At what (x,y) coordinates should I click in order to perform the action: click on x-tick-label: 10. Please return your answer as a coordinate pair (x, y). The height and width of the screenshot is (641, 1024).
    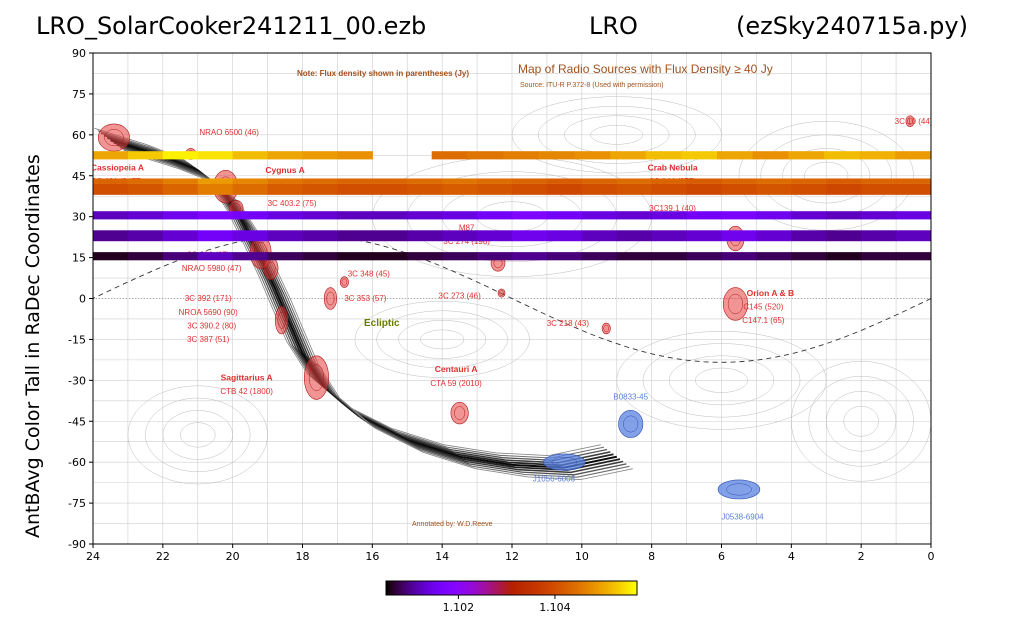
    Looking at the image, I should click on (582, 556).